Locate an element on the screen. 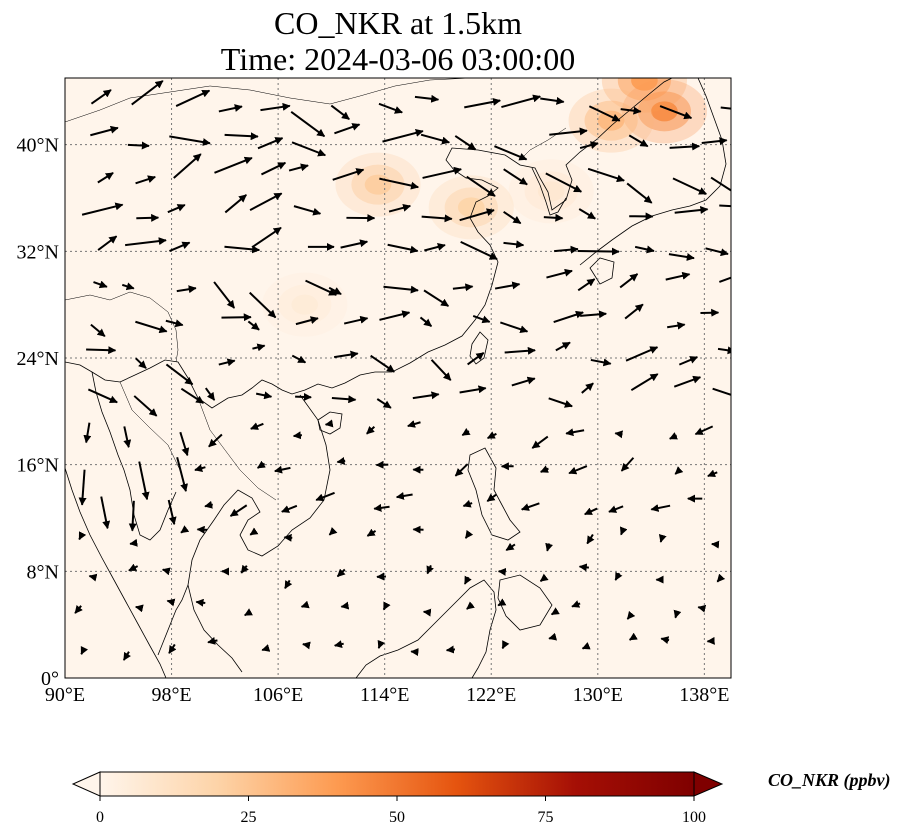 The image size is (920, 836). coastline-korea is located at coordinates (549, 191).